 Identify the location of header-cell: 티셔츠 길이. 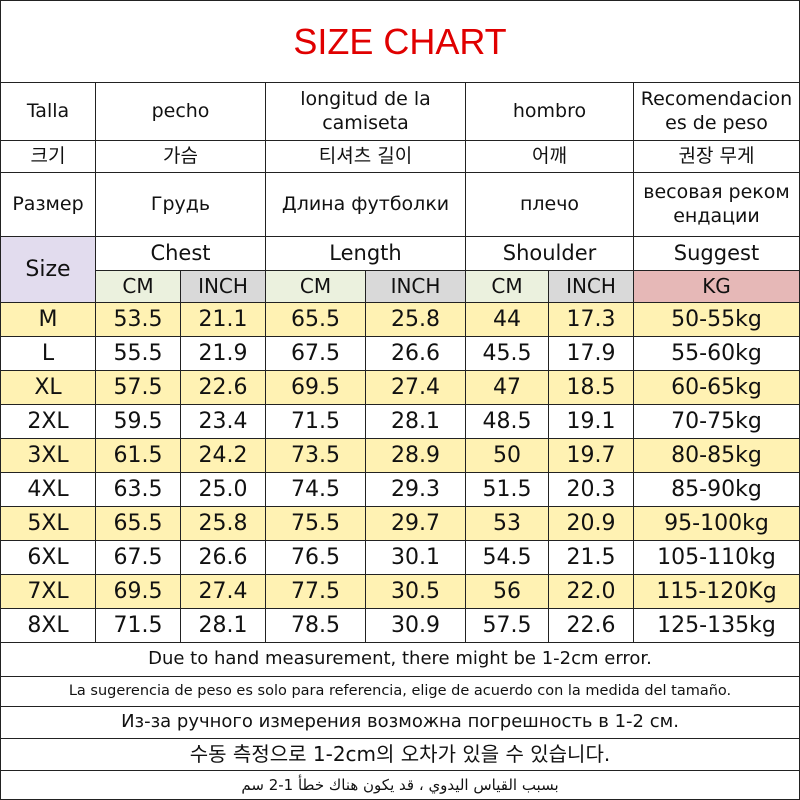
(365, 156).